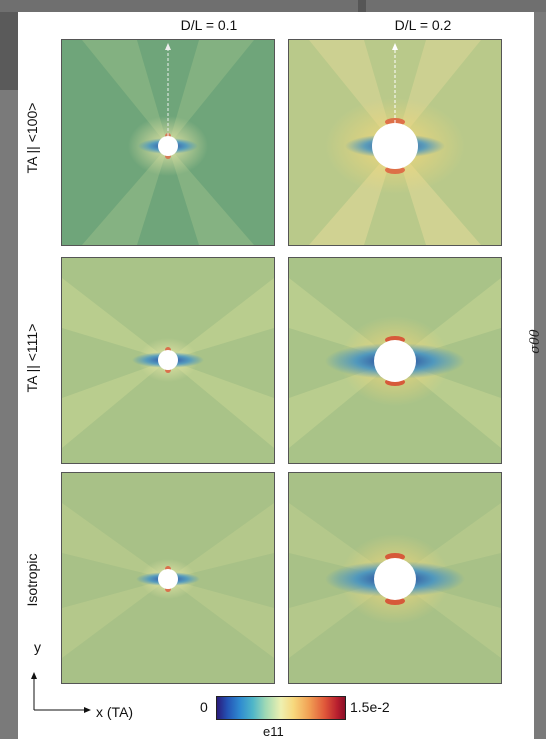 The image size is (546, 739). I want to click on panel-ta111-dl01-field, so click(168, 360).